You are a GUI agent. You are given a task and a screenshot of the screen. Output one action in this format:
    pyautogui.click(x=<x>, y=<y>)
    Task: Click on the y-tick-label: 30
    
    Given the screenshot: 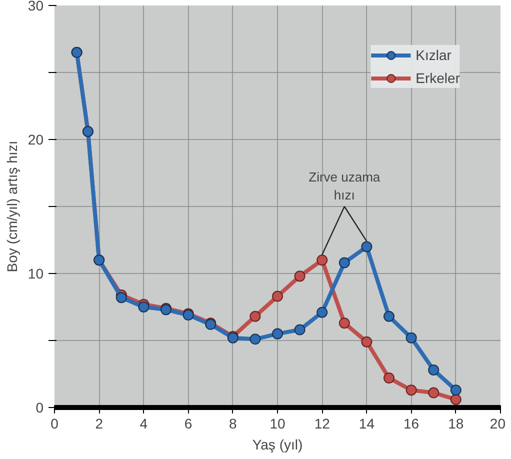 What is the action you would take?
    pyautogui.click(x=36, y=7)
    